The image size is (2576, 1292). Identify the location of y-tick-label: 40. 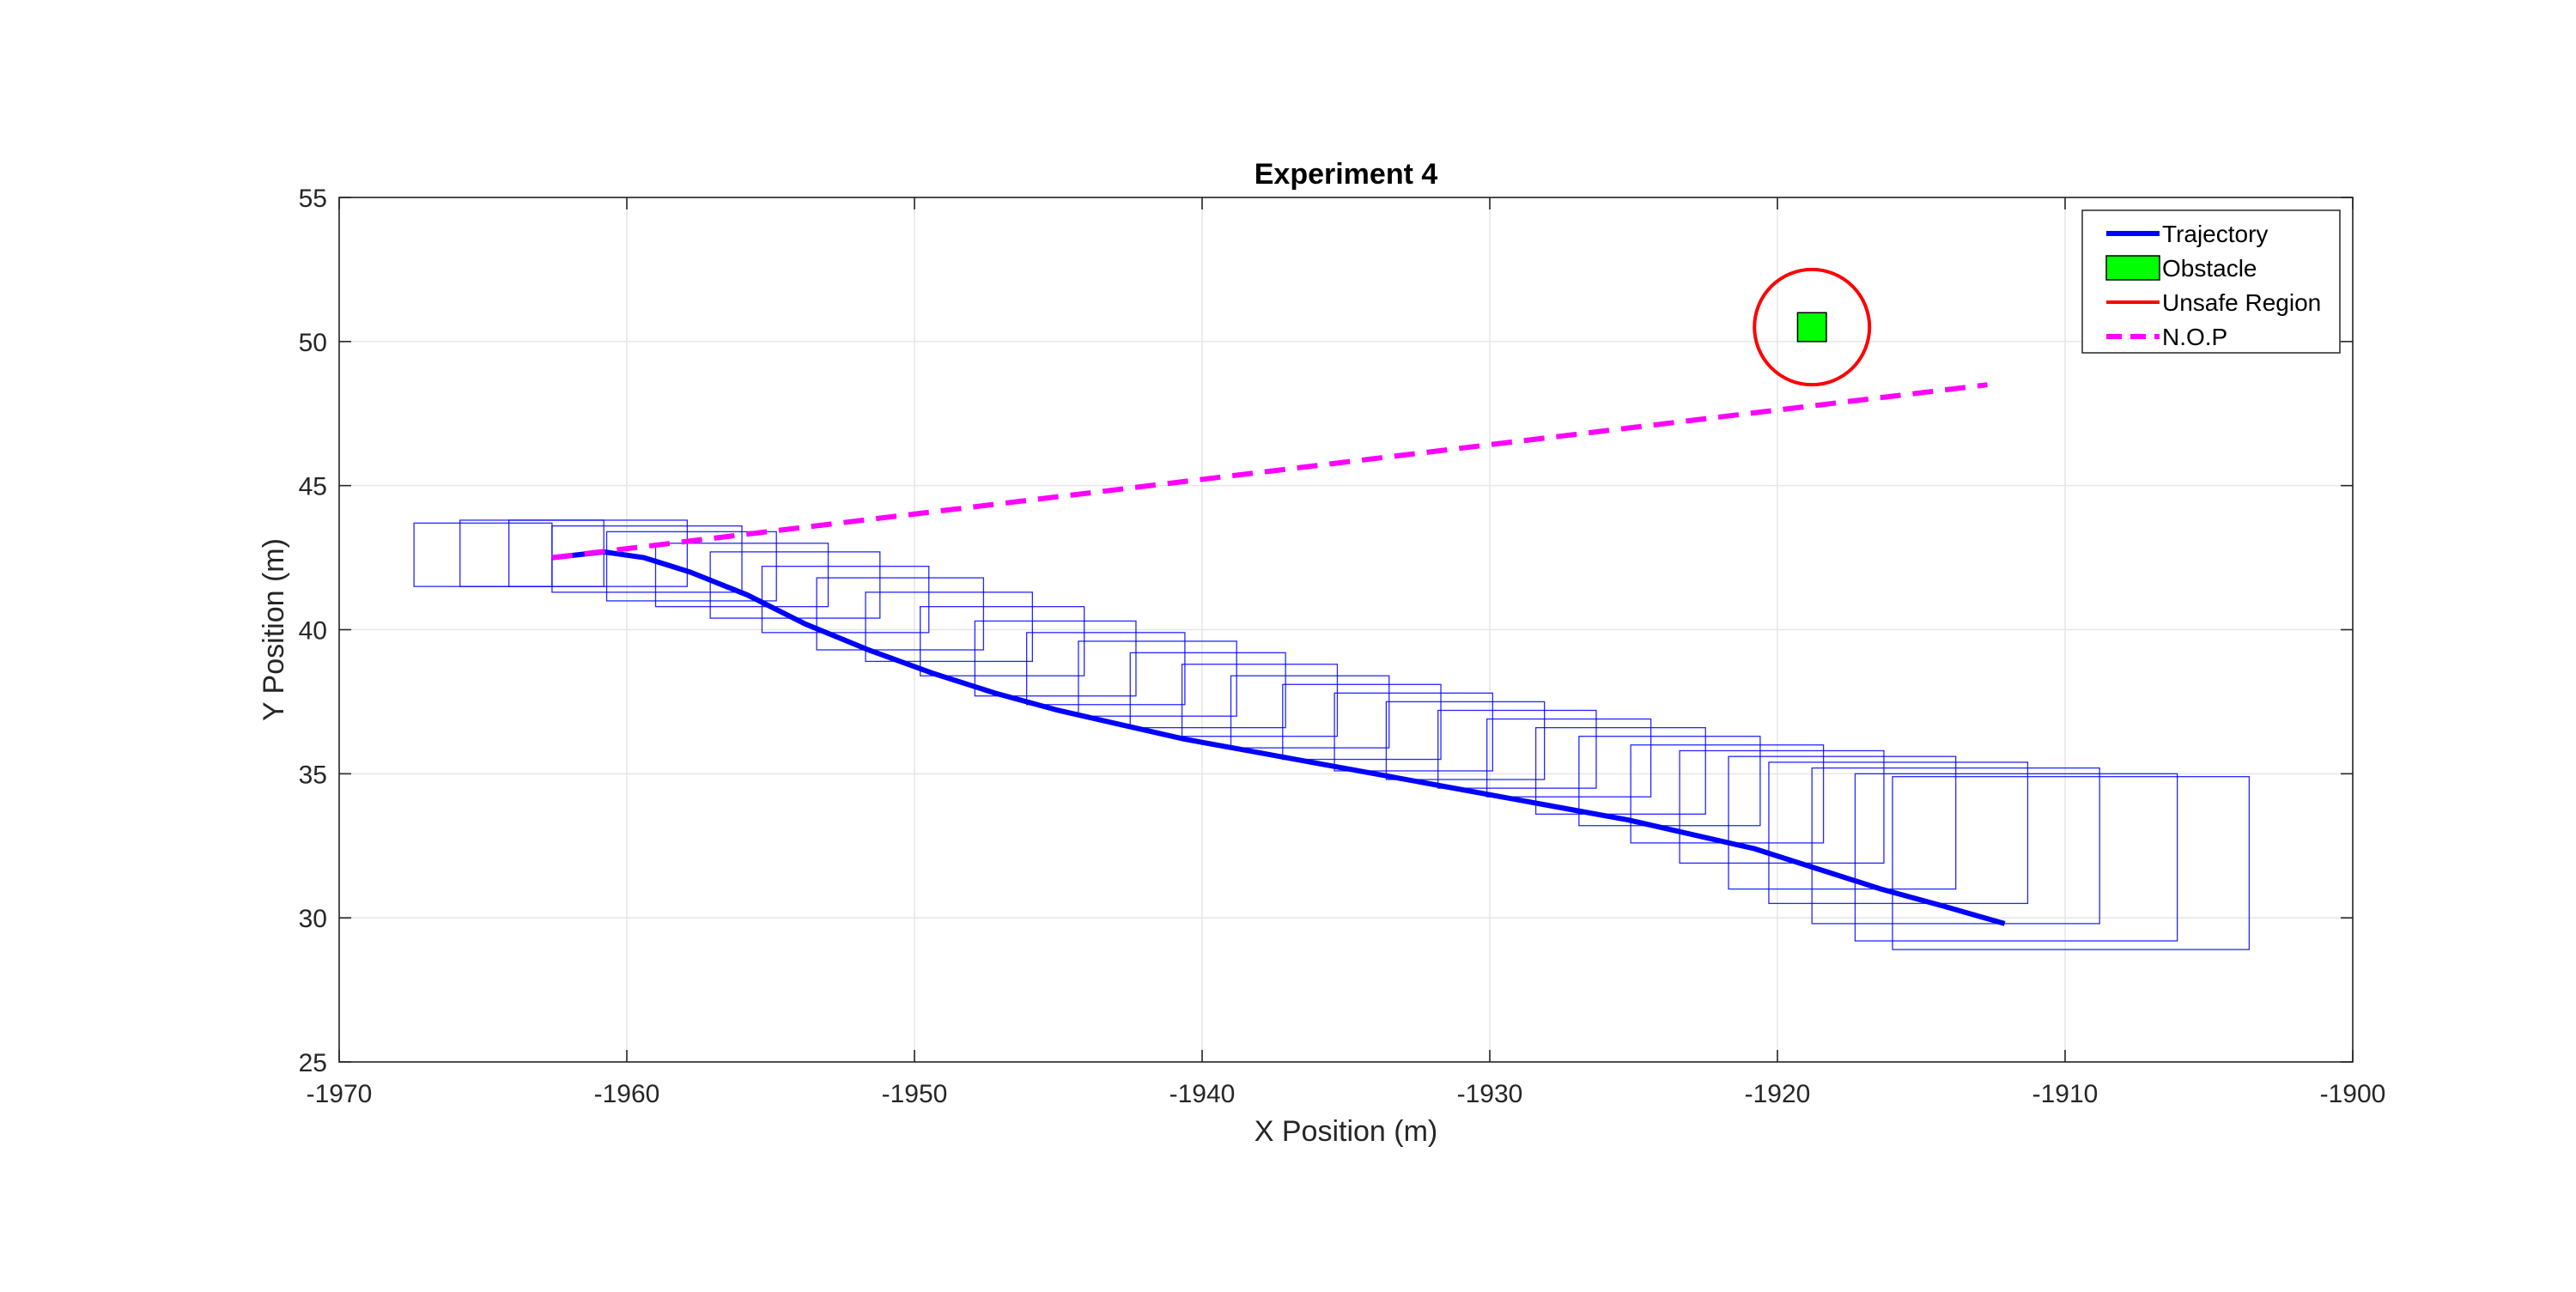
(313, 631).